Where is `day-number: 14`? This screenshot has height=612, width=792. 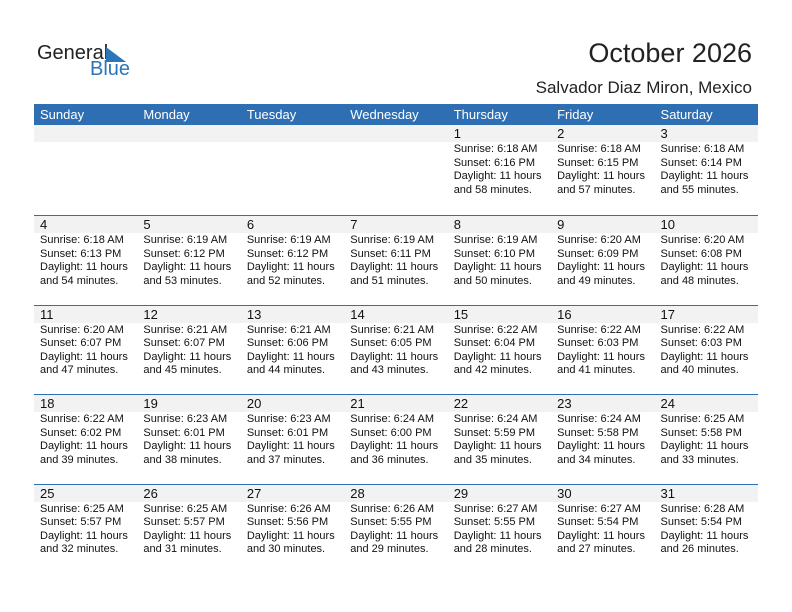
day-number: 14 is located at coordinates (357, 314).